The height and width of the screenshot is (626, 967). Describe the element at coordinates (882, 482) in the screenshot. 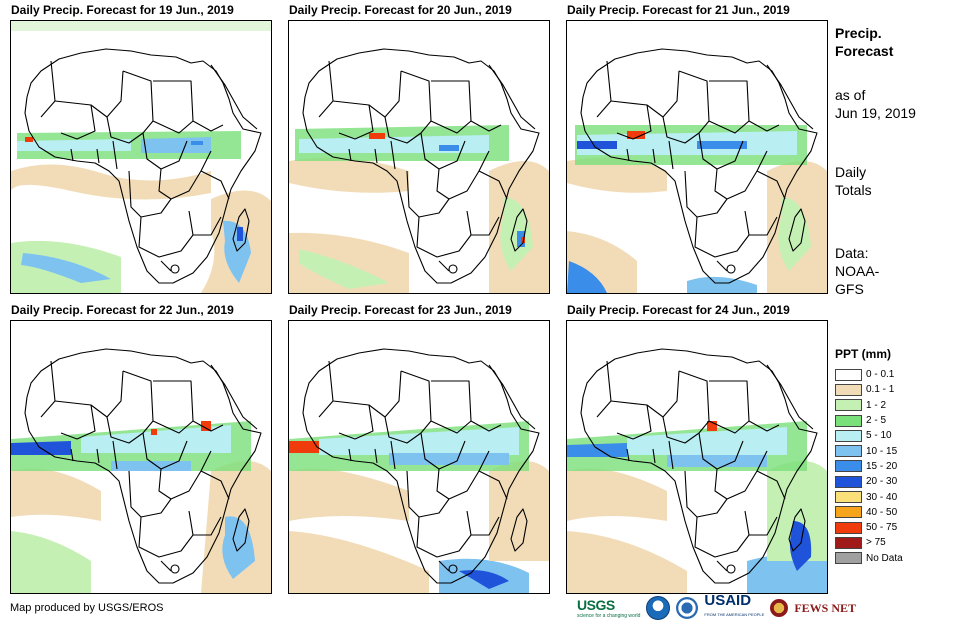

I see `legend-label: 20 - 30` at that location.